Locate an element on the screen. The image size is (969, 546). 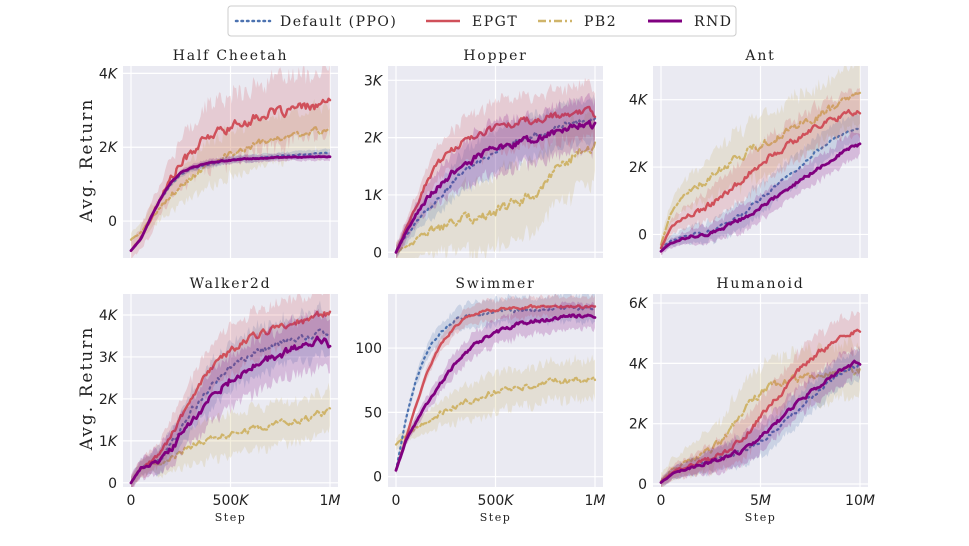
panel-humanoid: 0 2K 4K 6K 0 5M 10M Humanoid Step is located at coordinates (752, 400).